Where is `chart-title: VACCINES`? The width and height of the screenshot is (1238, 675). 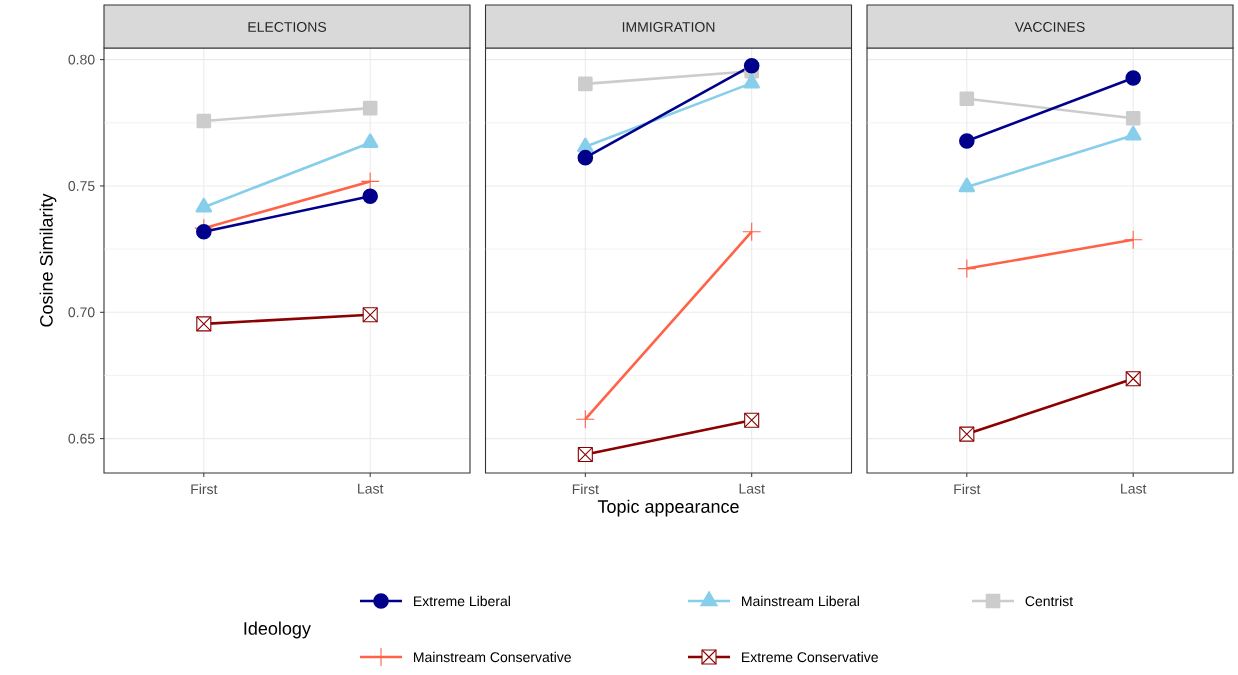 chart-title: VACCINES is located at coordinates (1049, 27).